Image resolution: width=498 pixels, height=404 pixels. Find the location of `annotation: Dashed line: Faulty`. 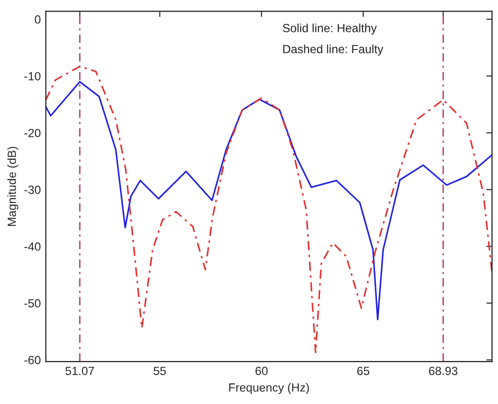

annotation: Dashed line: Faulty is located at coordinates (333, 50).